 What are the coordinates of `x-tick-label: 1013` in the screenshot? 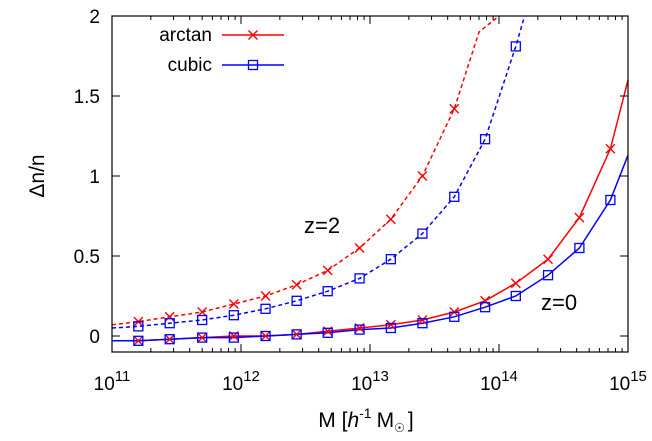 It's located at (370, 381).